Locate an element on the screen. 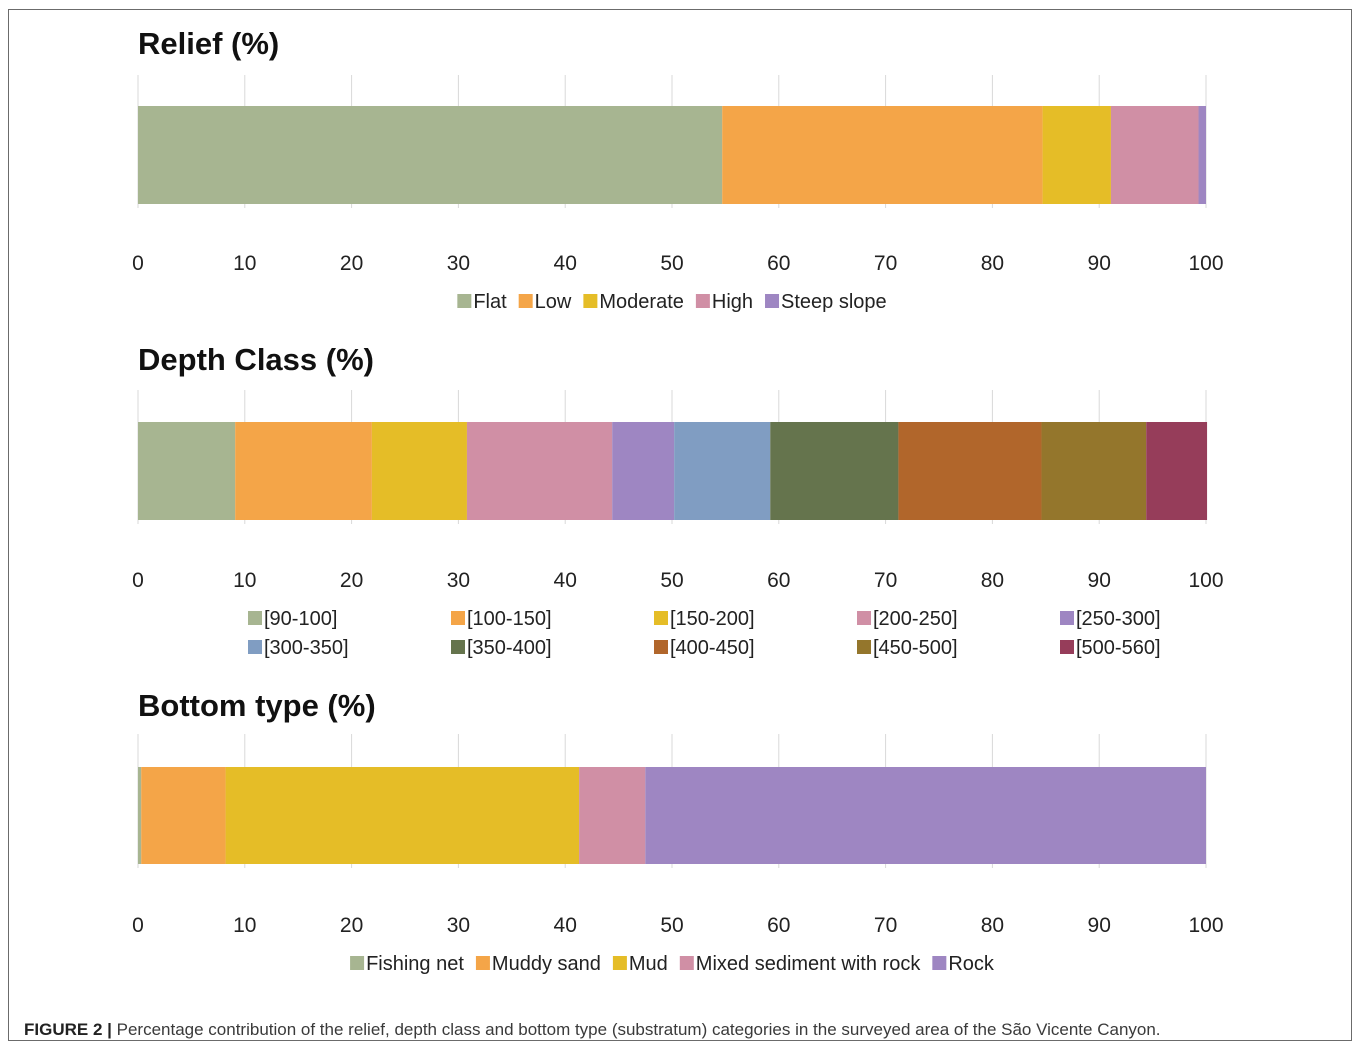 The width and height of the screenshot is (1360, 1049). legend-label: [200-250] is located at coordinates (915, 619).